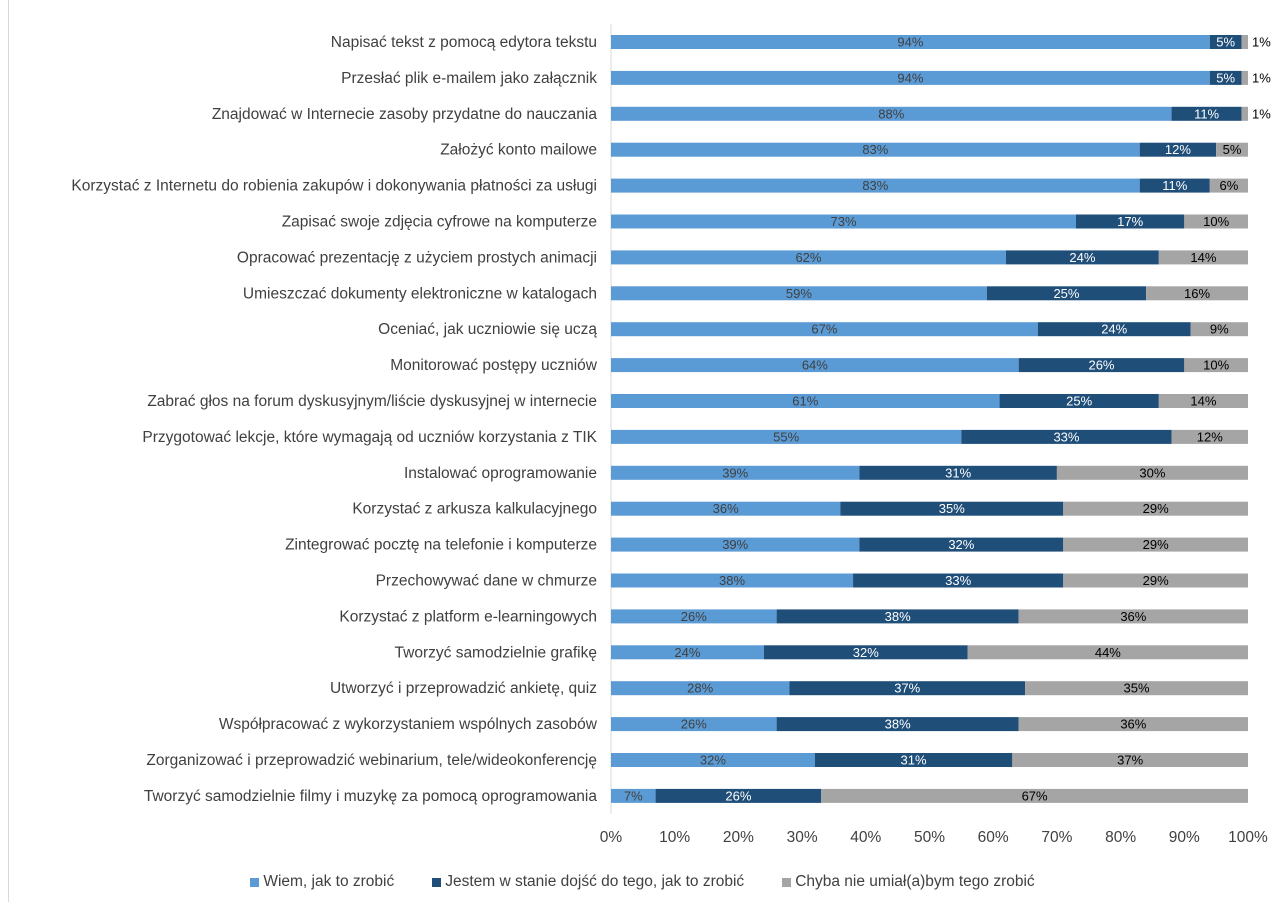 Image resolution: width=1285 pixels, height=902 pixels. I want to click on category-label: Monitorować postępy uczniów, so click(494, 365).